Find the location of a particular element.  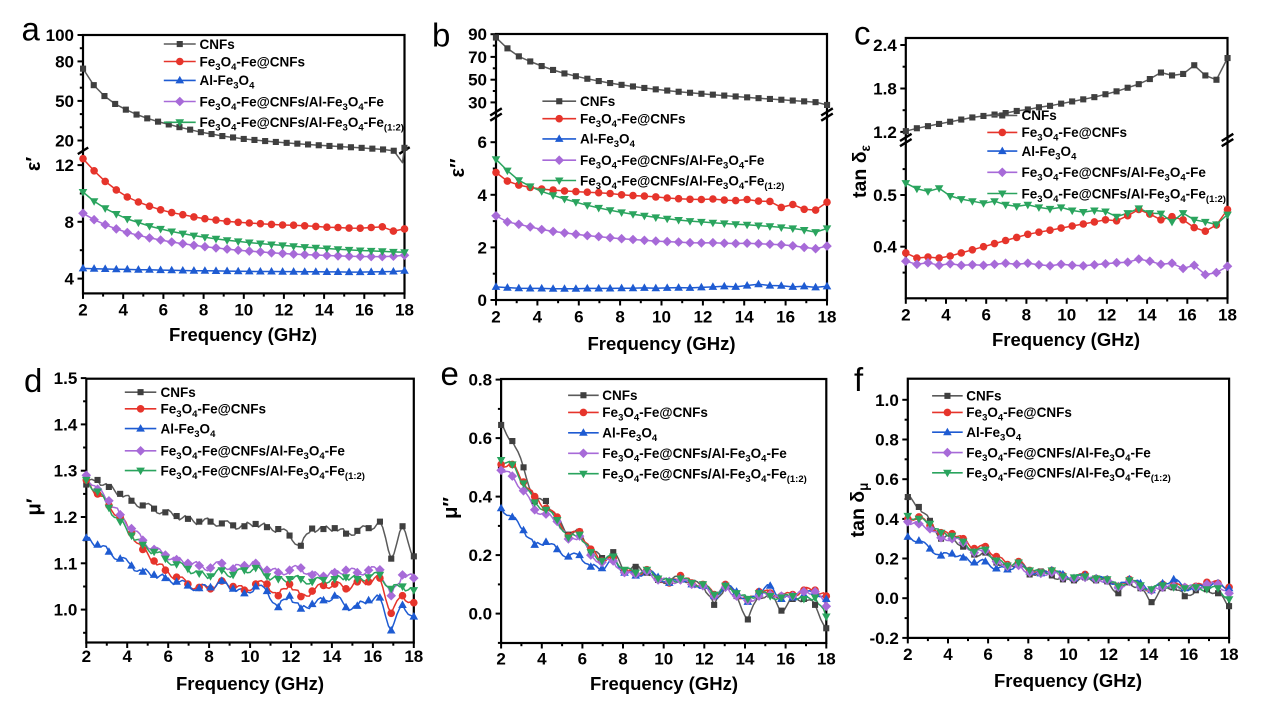

svg-text: f is located at coordinates (859, 379).